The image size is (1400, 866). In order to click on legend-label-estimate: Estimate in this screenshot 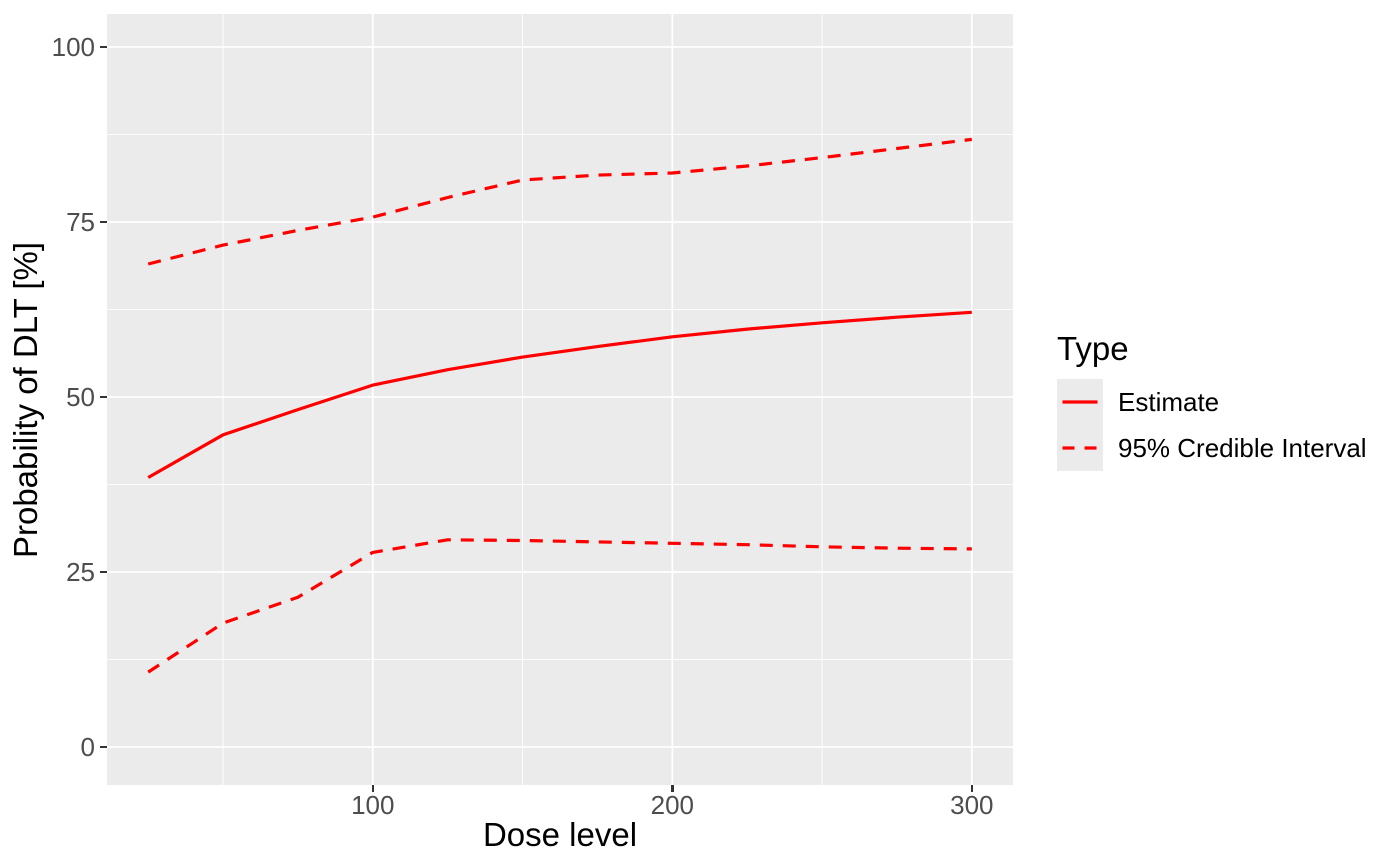, I will do `click(1169, 401)`.